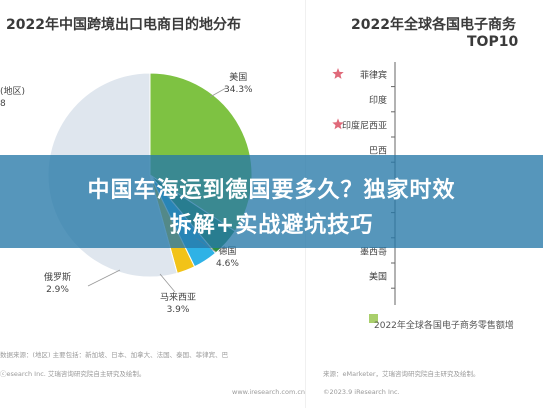  I want to click on pie-label-de-value: 4.6%, so click(227, 264).